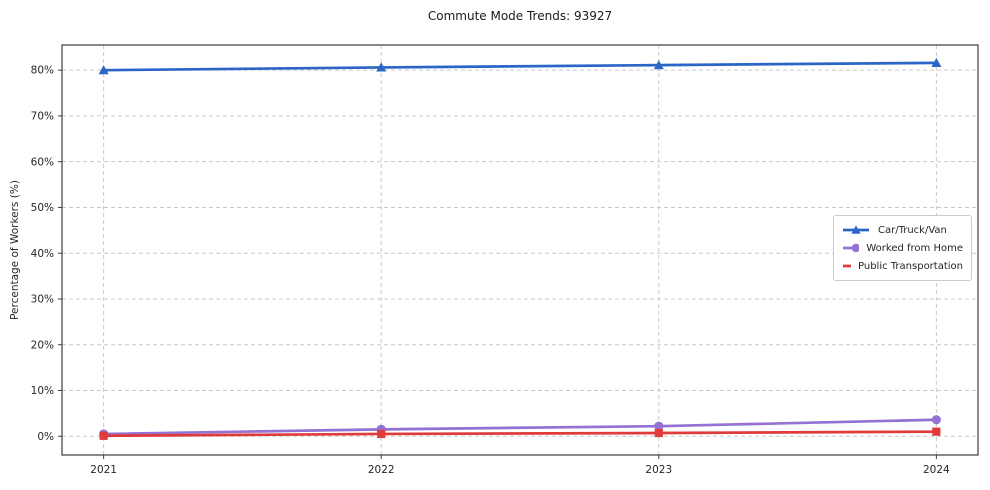  I want to click on x-tick-label: 2021, so click(103, 470).